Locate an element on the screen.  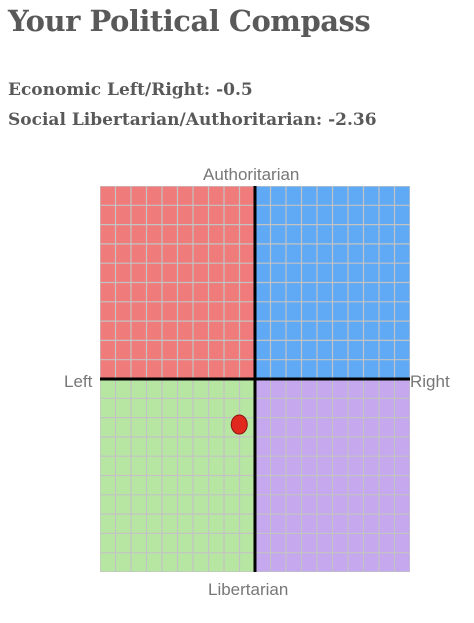
axis-label-libertarian: Libertarian is located at coordinates (248, 589).